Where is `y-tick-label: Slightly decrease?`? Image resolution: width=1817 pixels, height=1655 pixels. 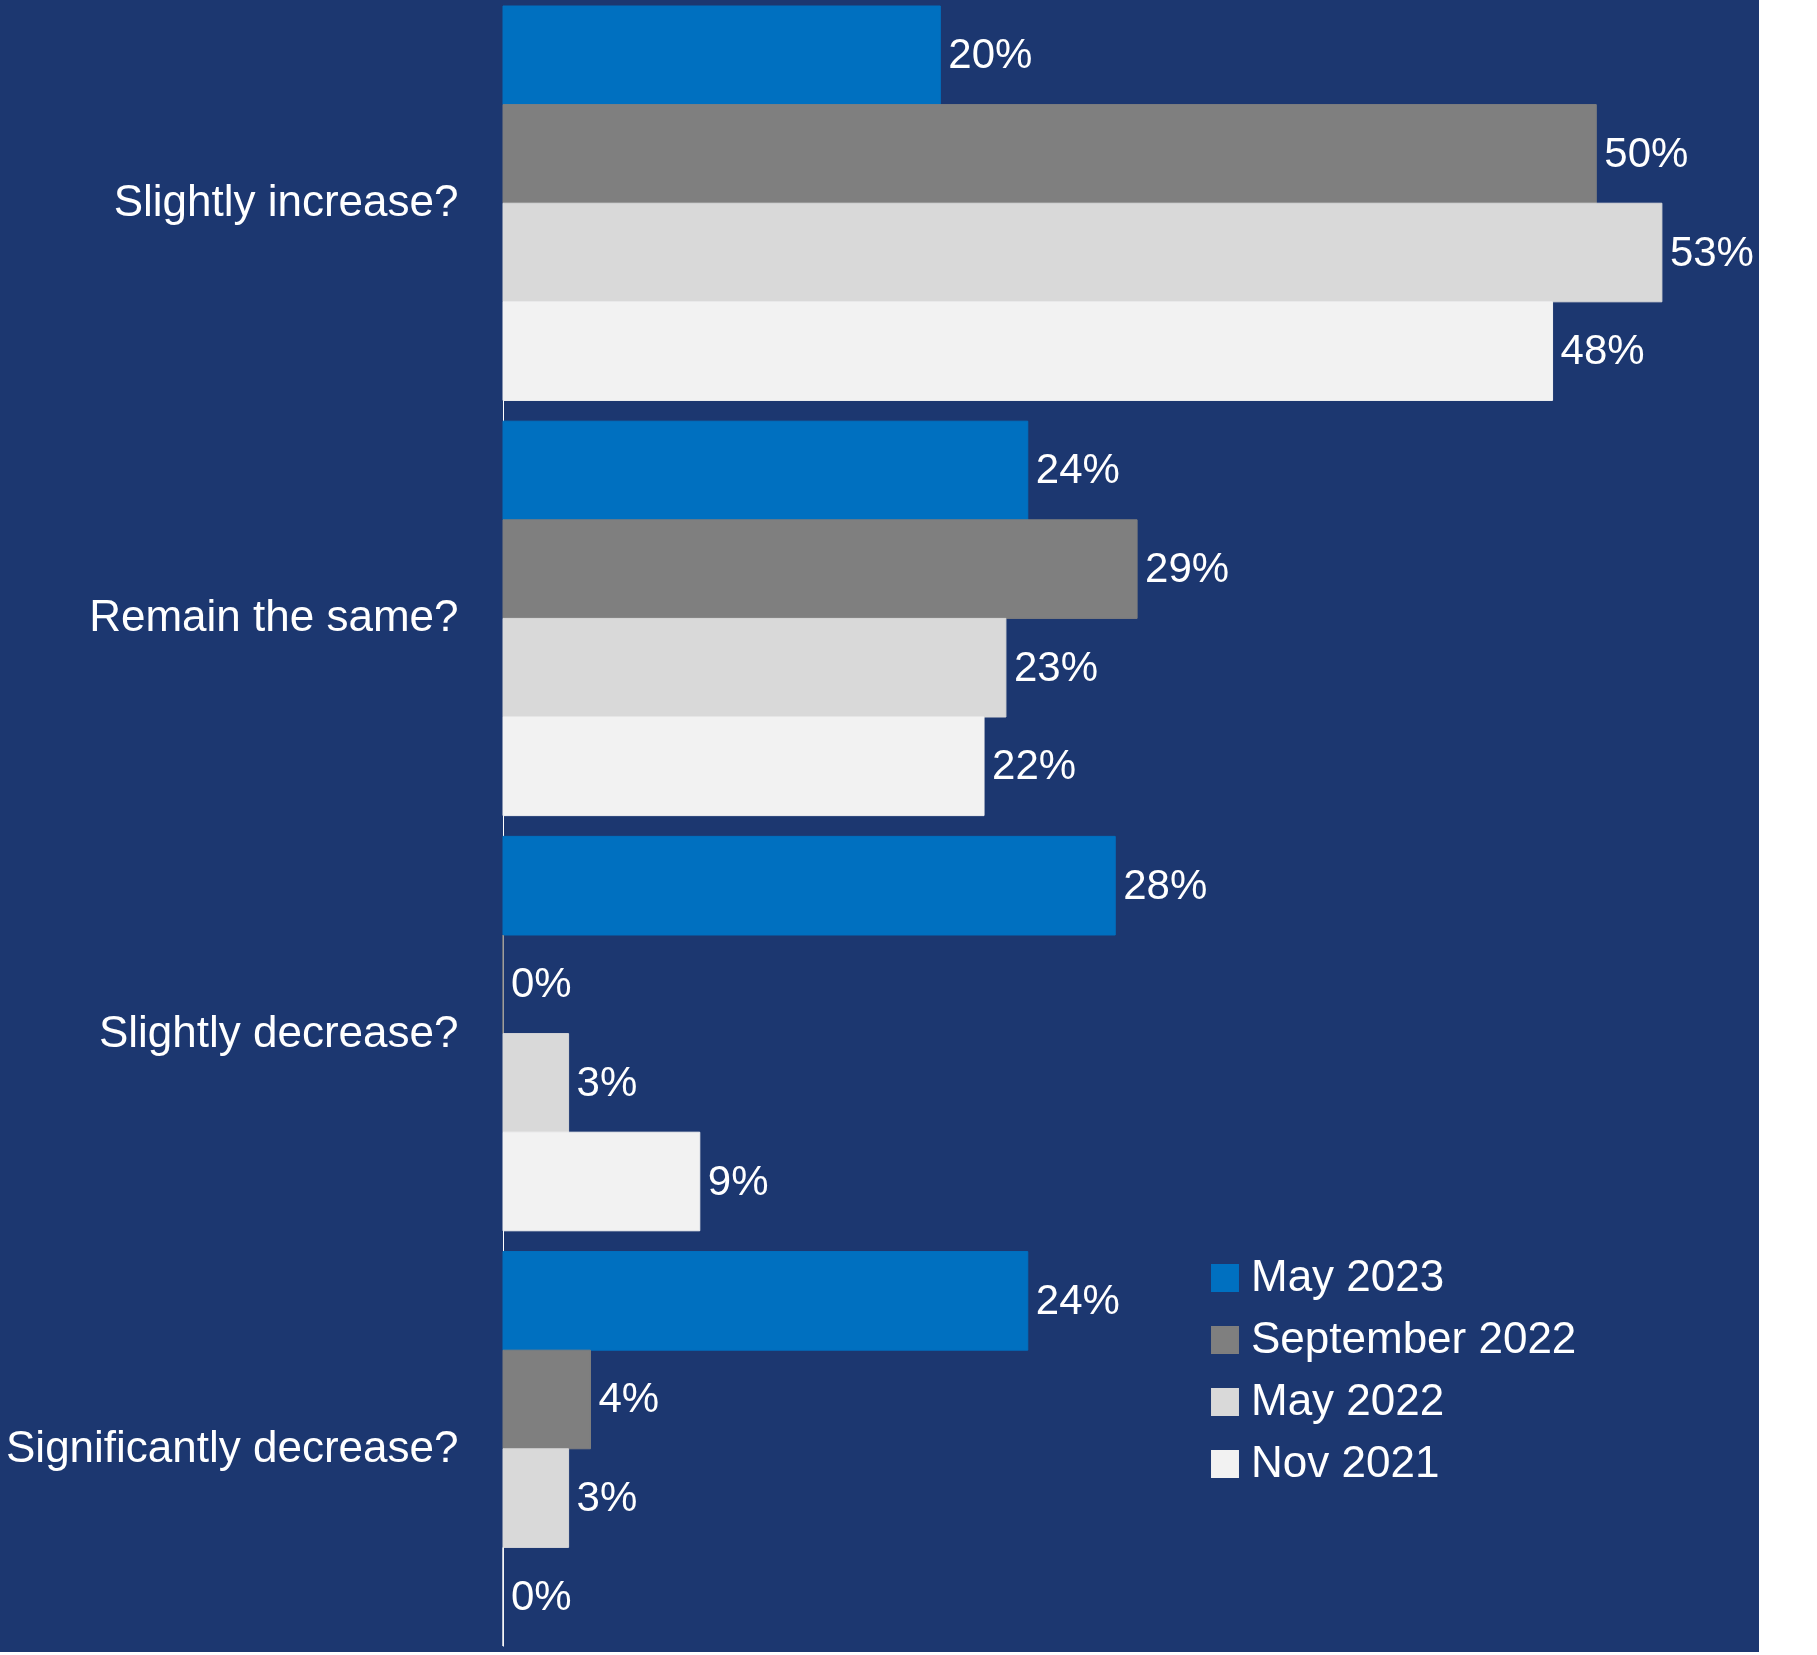
y-tick-label: Slightly decrease? is located at coordinates (278, 1031).